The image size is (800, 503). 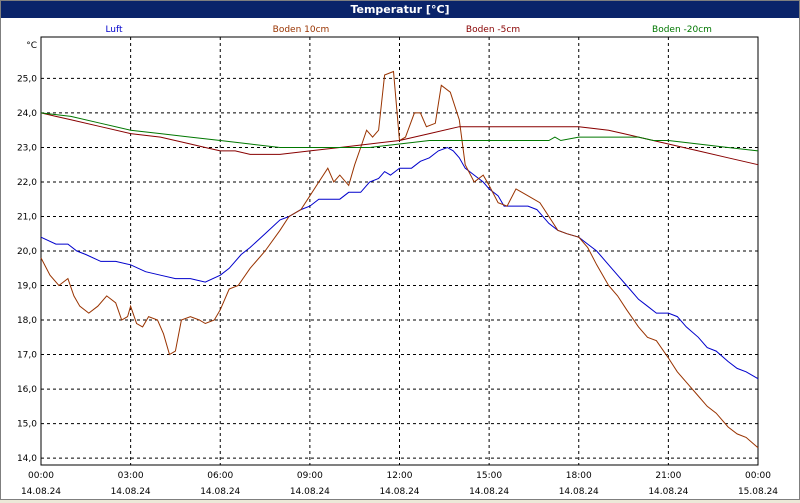 What do you see at coordinates (682, 30) in the screenshot?
I see `legend-entry: Boden -20cm` at bounding box center [682, 30].